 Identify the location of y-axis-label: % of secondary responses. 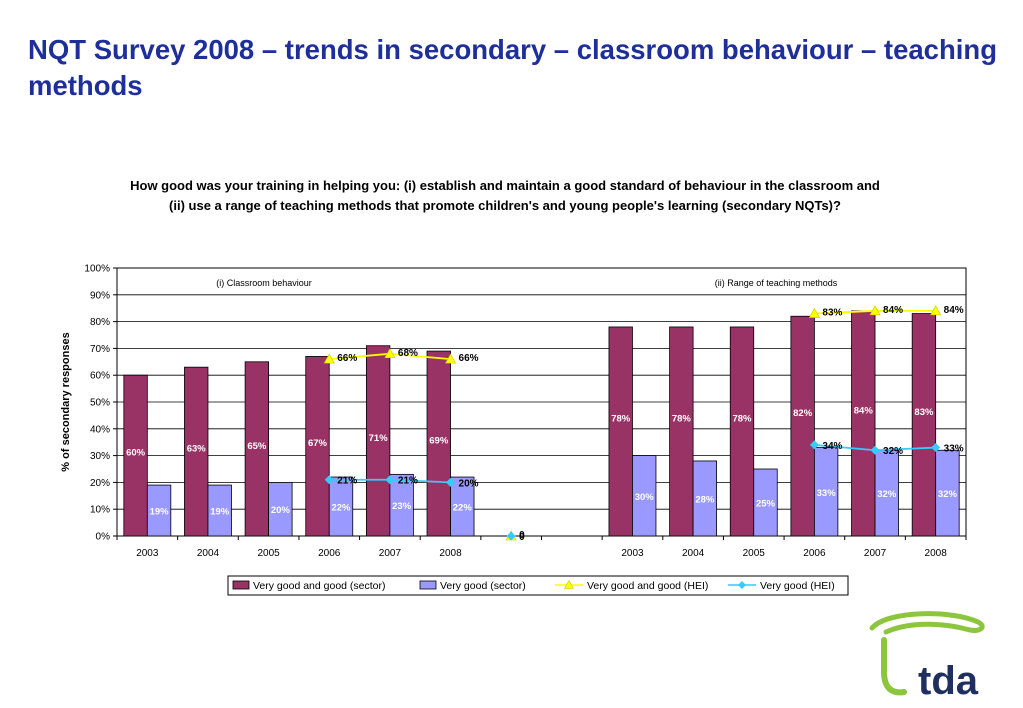
(66, 401).